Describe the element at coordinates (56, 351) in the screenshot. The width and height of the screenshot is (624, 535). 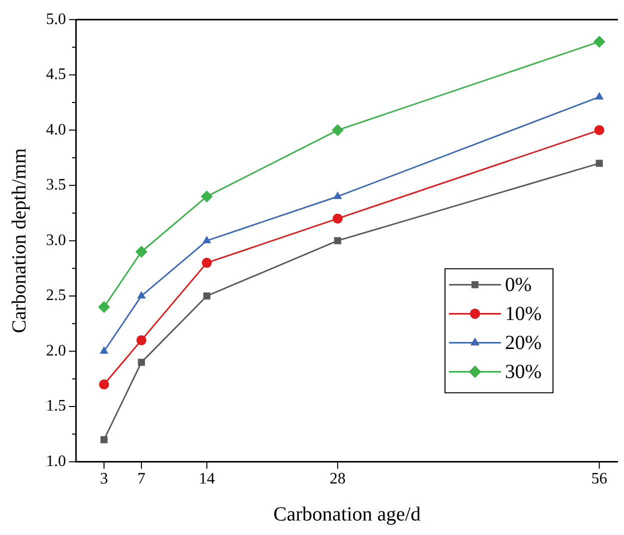
I see `y-tick-label: 2.0` at that location.